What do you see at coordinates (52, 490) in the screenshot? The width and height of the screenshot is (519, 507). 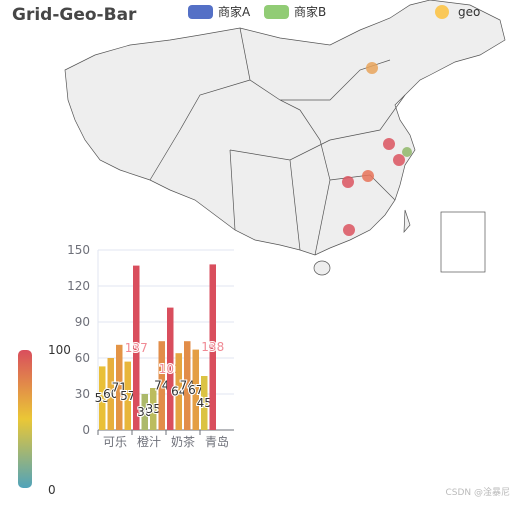 I see `visual-map-min: 0` at bounding box center [52, 490].